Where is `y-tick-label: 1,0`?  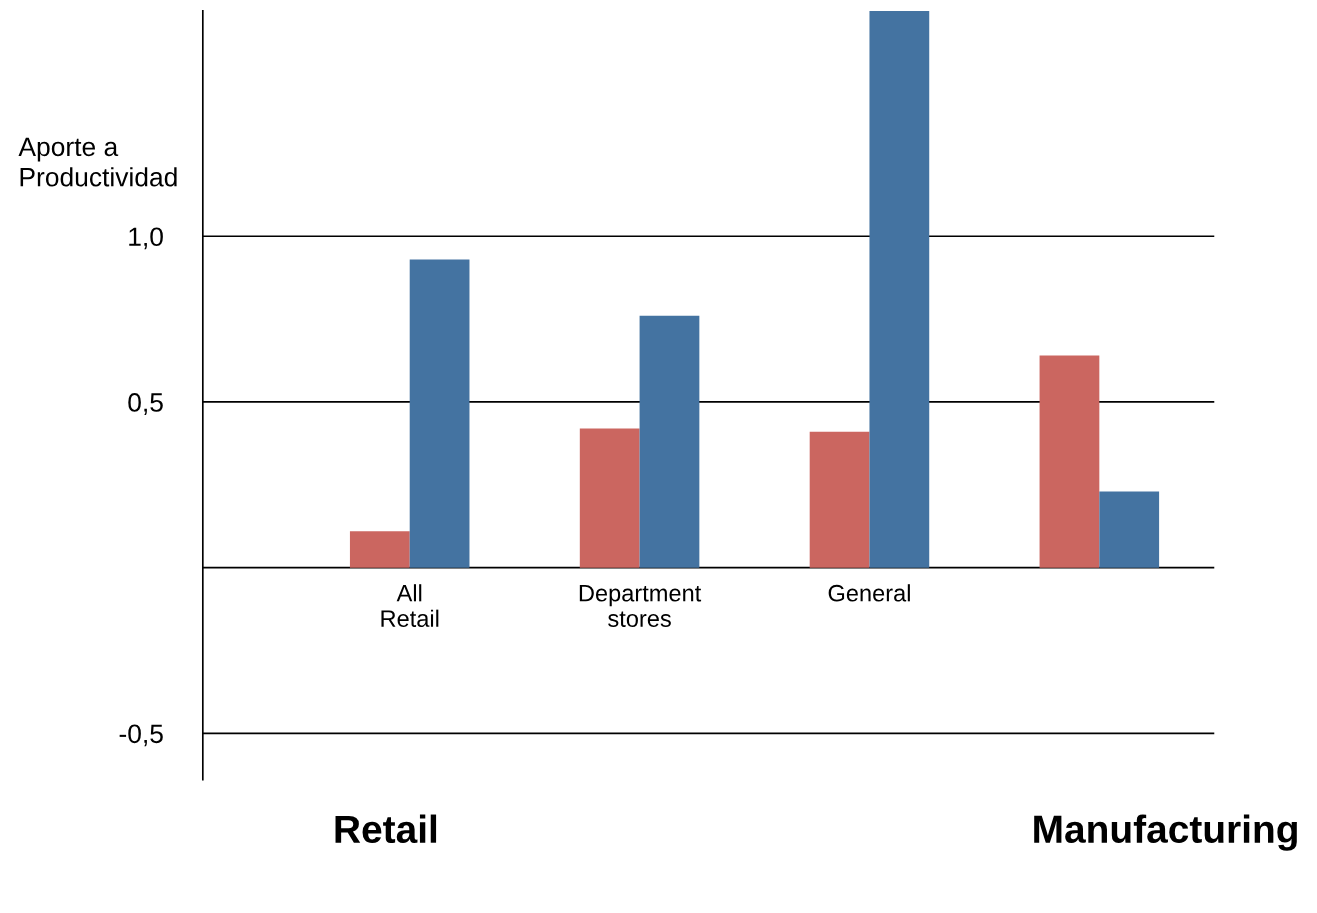
y-tick-label: 1,0 is located at coordinates (146, 238).